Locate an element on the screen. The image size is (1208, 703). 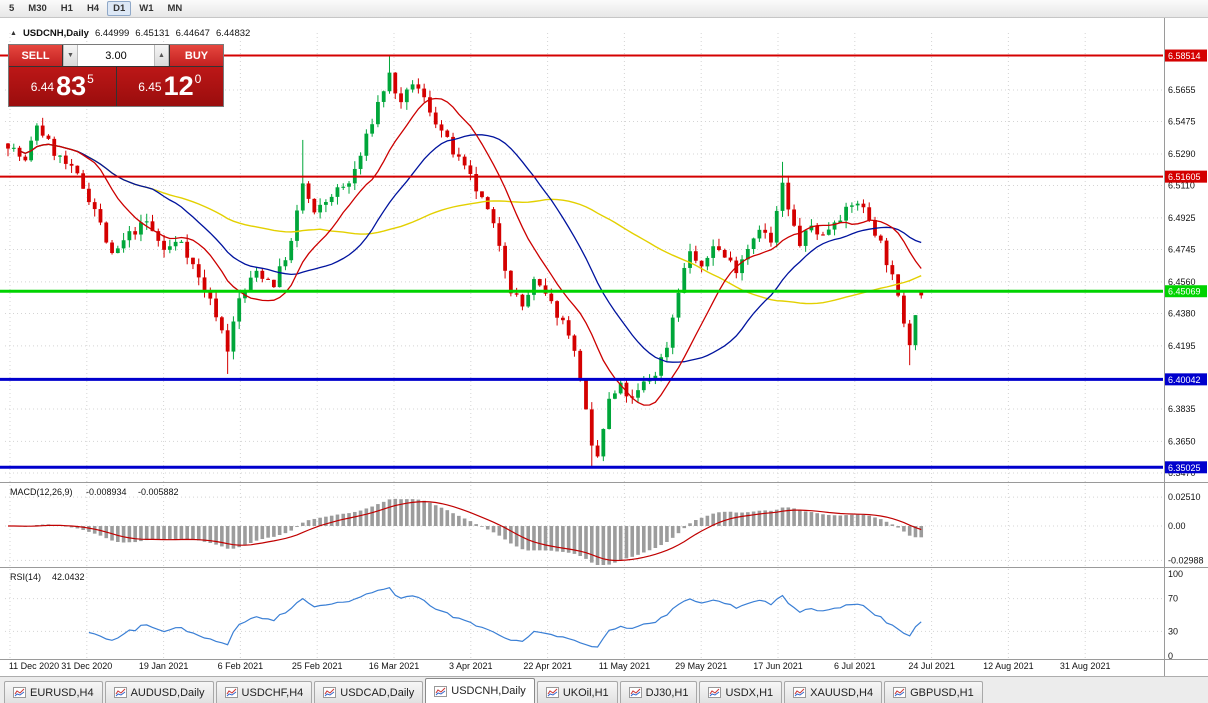
tab-audusd-daily: AUDUSD,Daily is located at coordinates (159, 692).